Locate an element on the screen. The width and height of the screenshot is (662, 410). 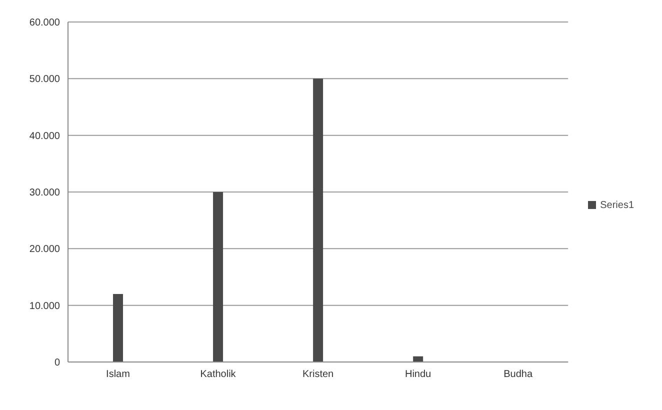
y-tick-label: 50.000 is located at coordinates (44, 80).